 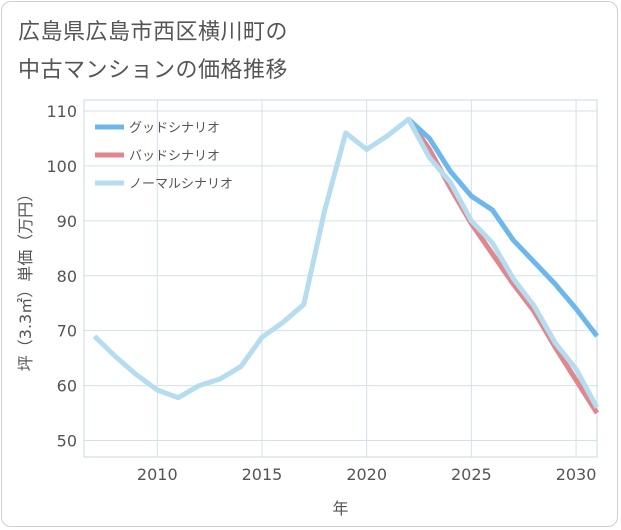 What do you see at coordinates (25, 278) in the screenshot?
I see `y-axis-title: 坪（3.3㎡）単価（万円）` at bounding box center [25, 278].